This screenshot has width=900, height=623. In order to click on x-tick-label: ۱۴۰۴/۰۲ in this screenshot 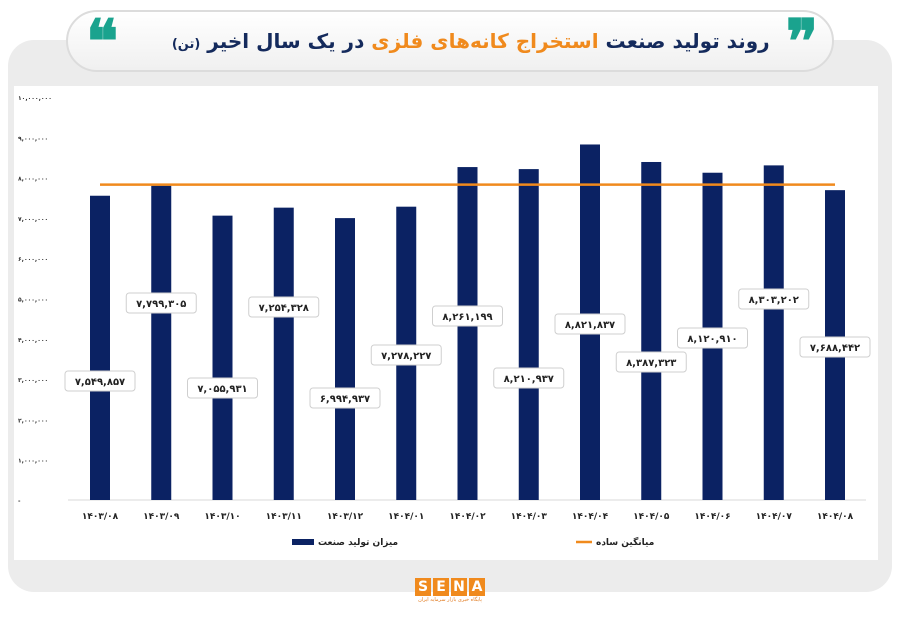, I will do `click(467, 517)`.